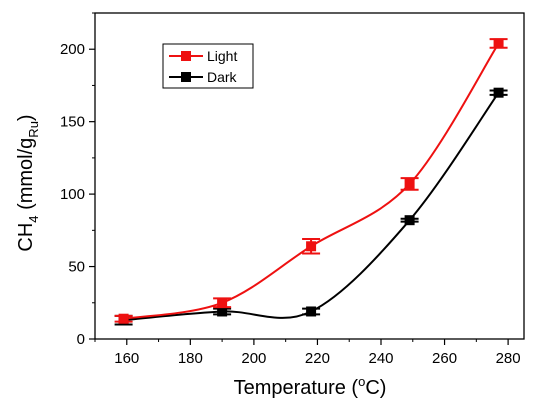 The width and height of the screenshot is (536, 398). Describe the element at coordinates (380, 358) in the screenshot. I see `x-tick-label: 240` at that location.